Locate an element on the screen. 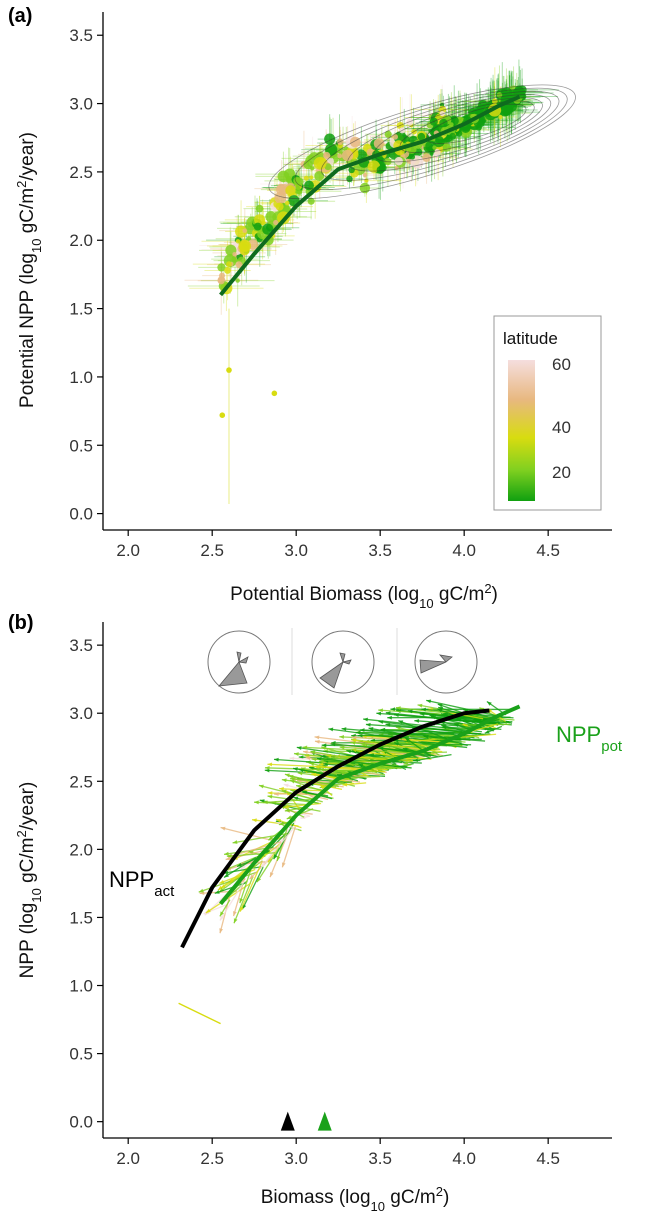  y-tick-label: 0.5 is located at coordinates (81, 445).